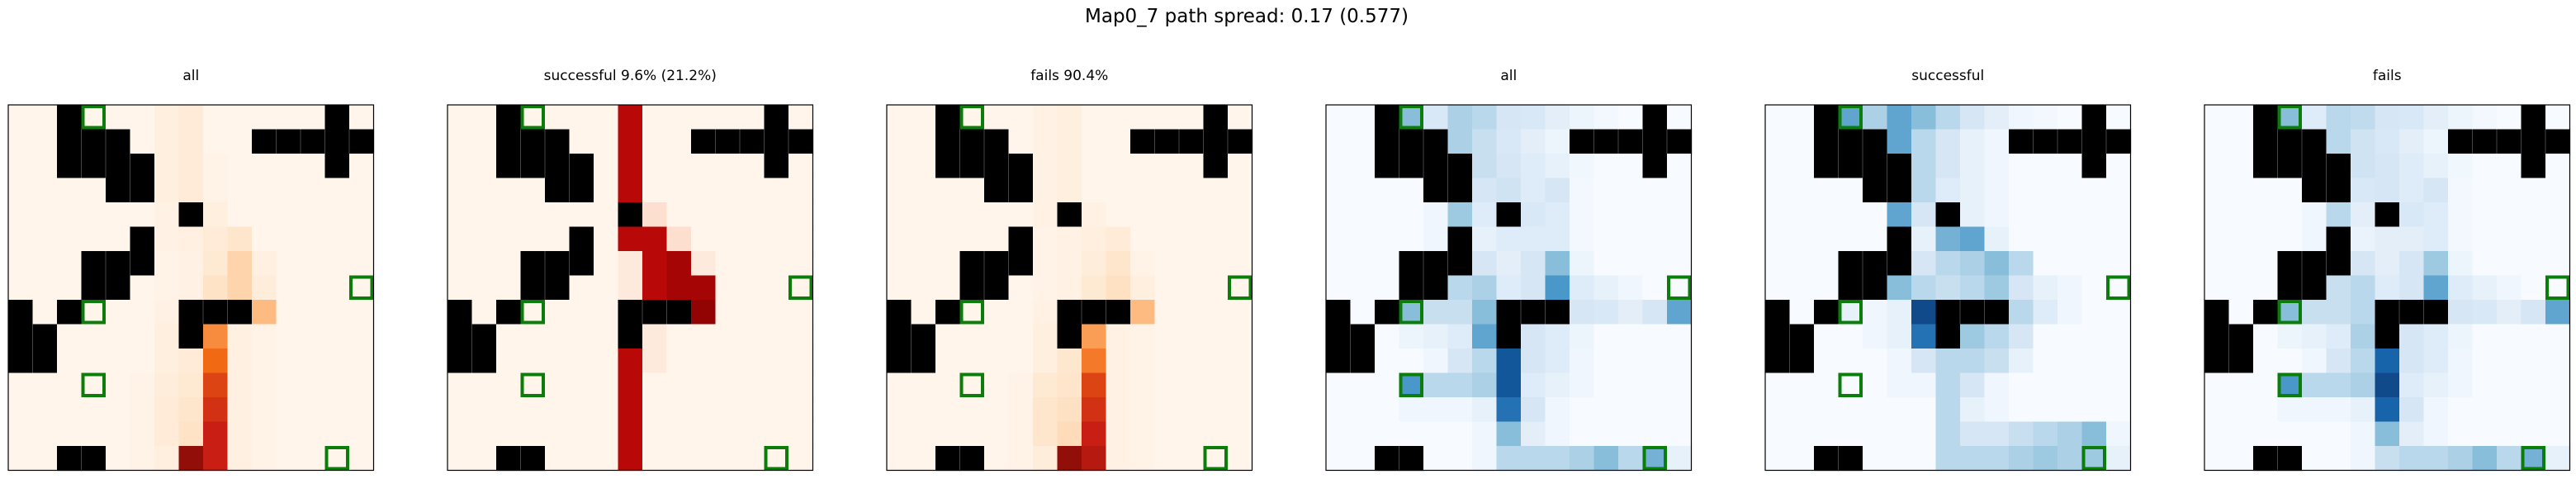  I want to click on panel-title: fails 90.4%, so click(1069, 76).